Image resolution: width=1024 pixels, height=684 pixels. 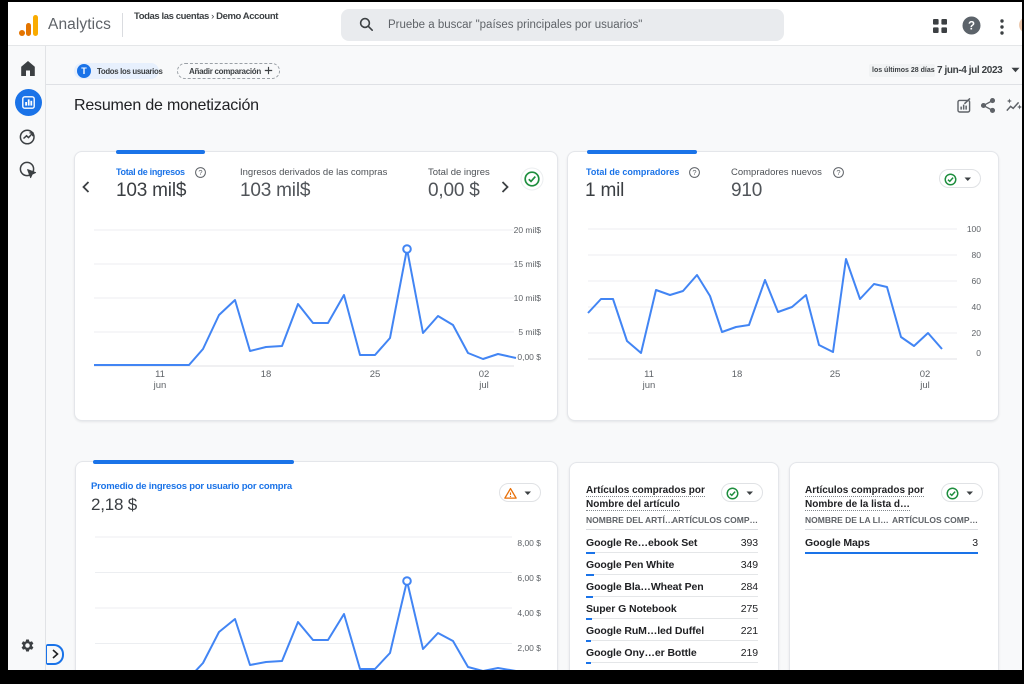 I want to click on svg-text: 20, so click(x=977, y=333).